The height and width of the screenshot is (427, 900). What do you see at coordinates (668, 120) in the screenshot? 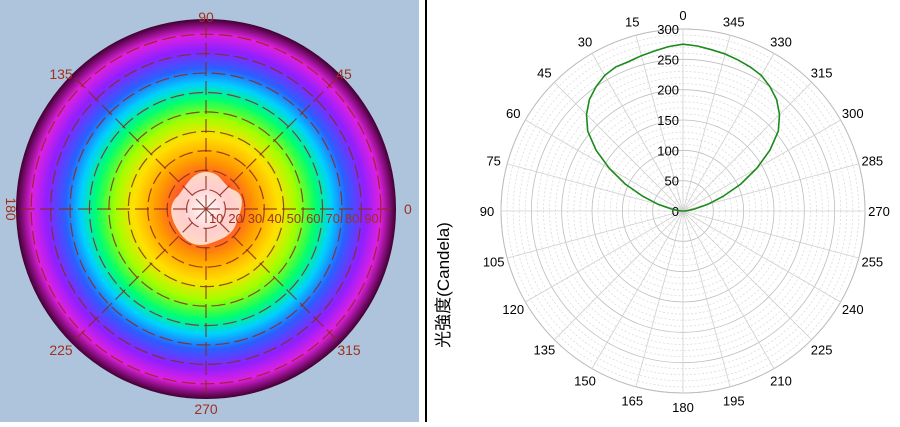
I see `radial-tick-label: 150` at bounding box center [668, 120].